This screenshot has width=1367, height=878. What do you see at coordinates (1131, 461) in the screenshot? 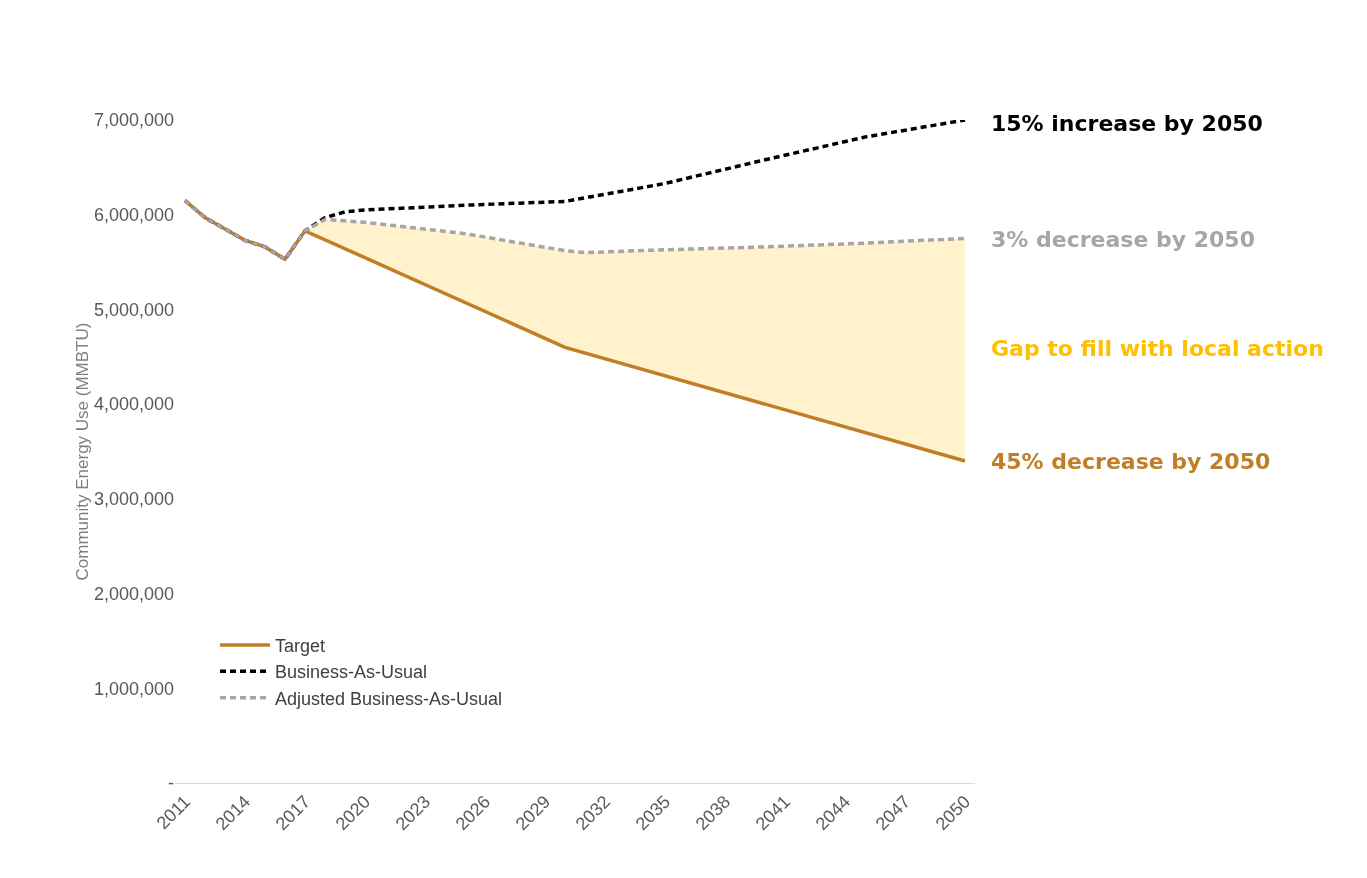
I see `text: 45% decrease by 2050` at bounding box center [1131, 461].